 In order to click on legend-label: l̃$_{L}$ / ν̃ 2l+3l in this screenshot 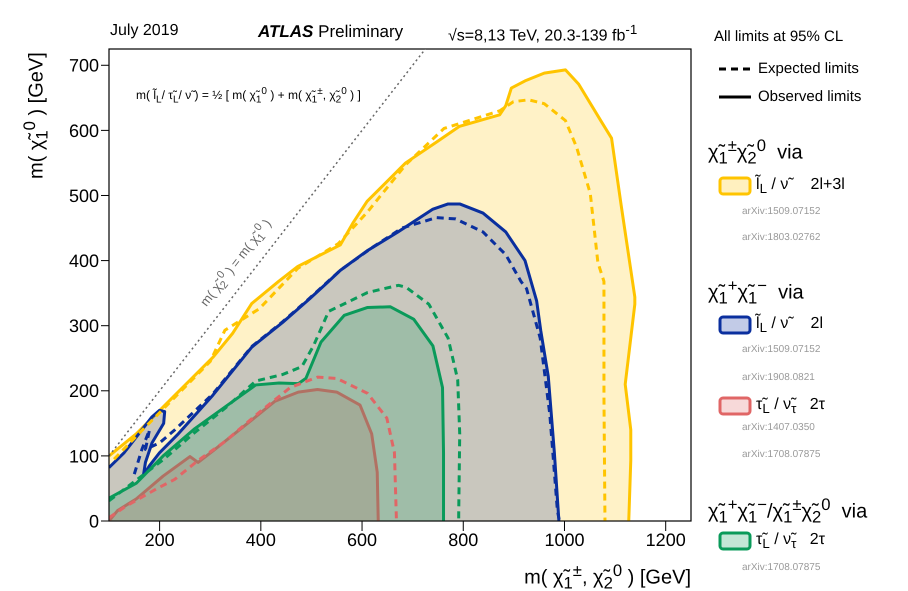, I will do `click(800, 186)`.